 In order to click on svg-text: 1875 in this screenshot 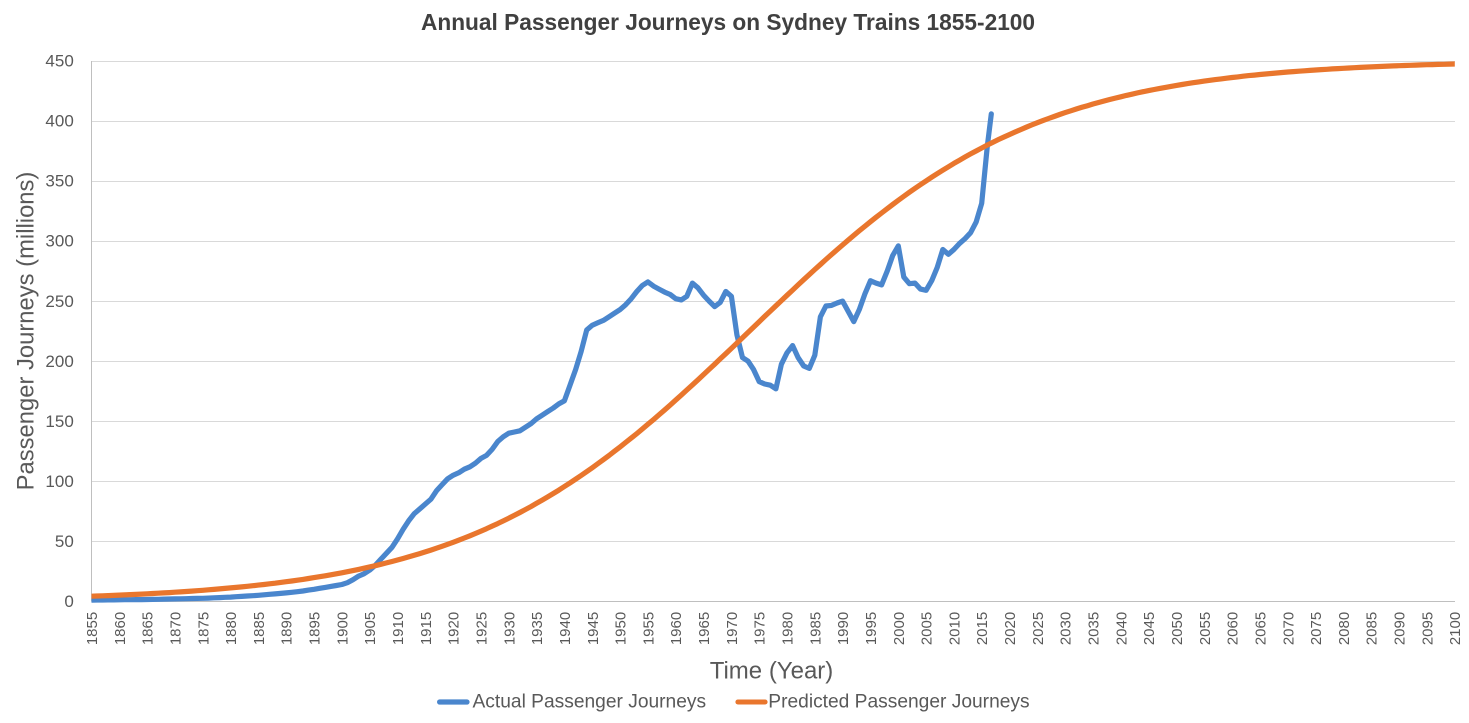, I will do `click(203, 628)`.